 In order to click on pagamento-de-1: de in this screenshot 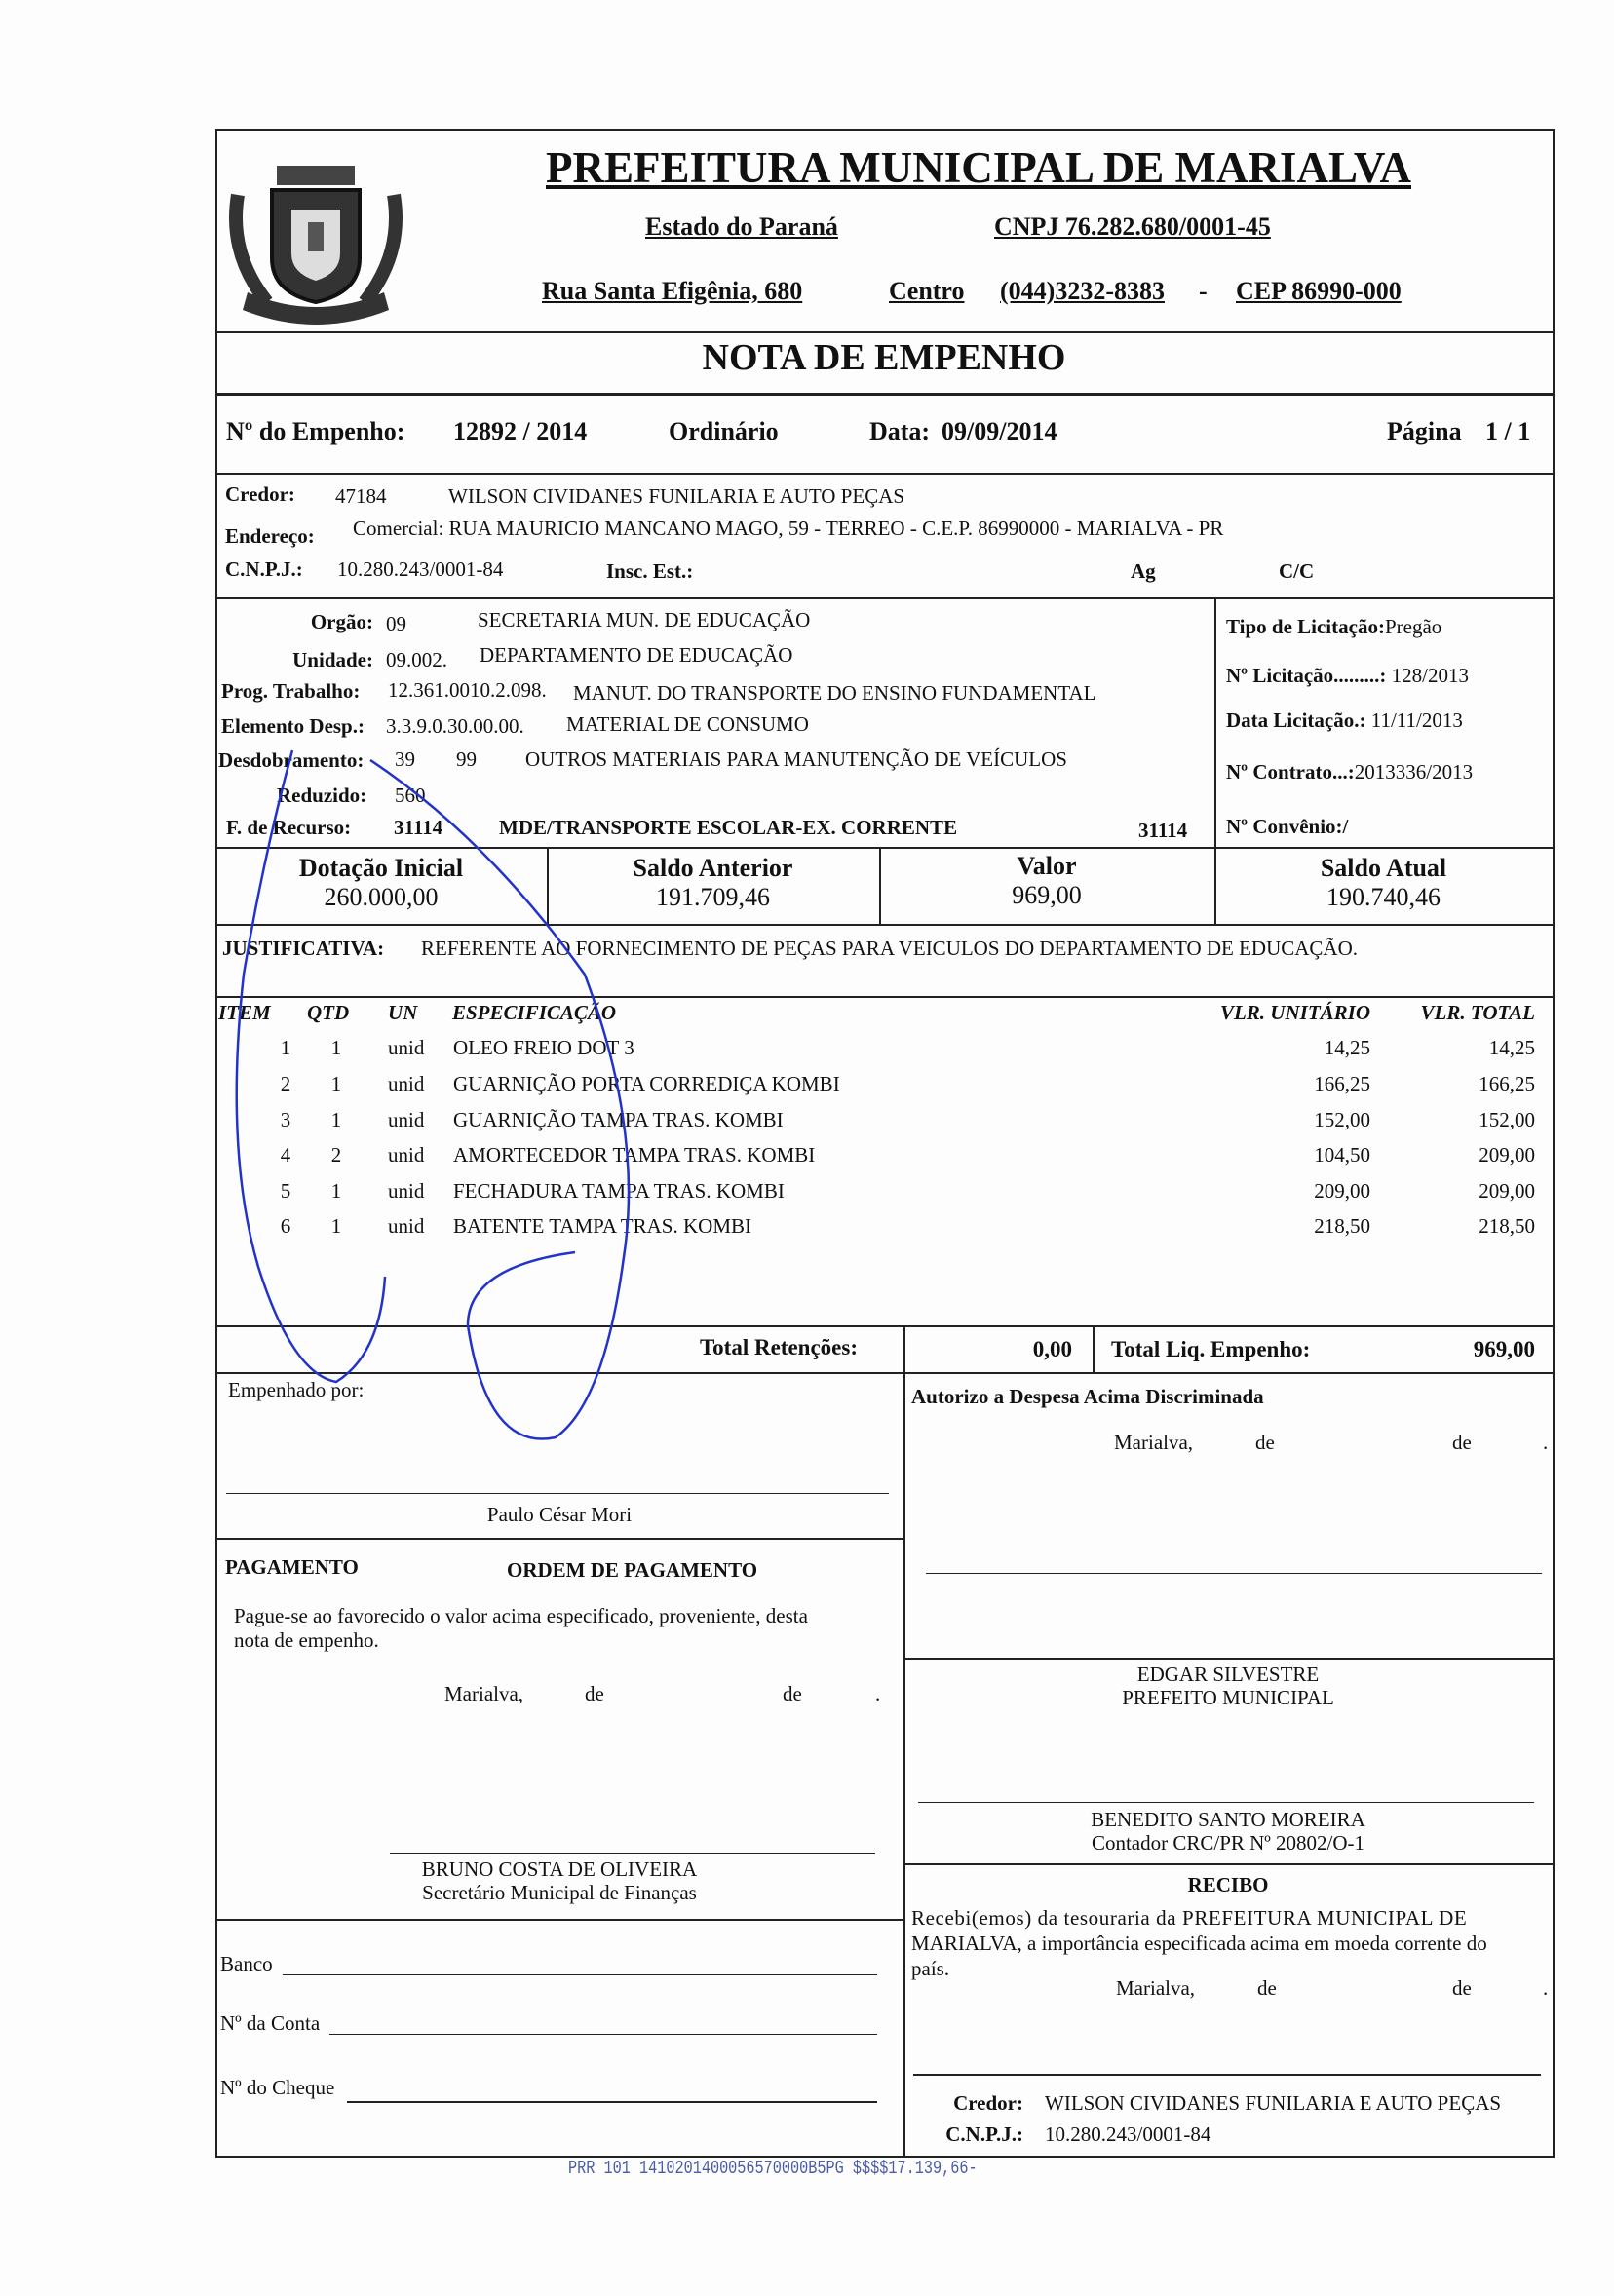, I will do `click(594, 1693)`.